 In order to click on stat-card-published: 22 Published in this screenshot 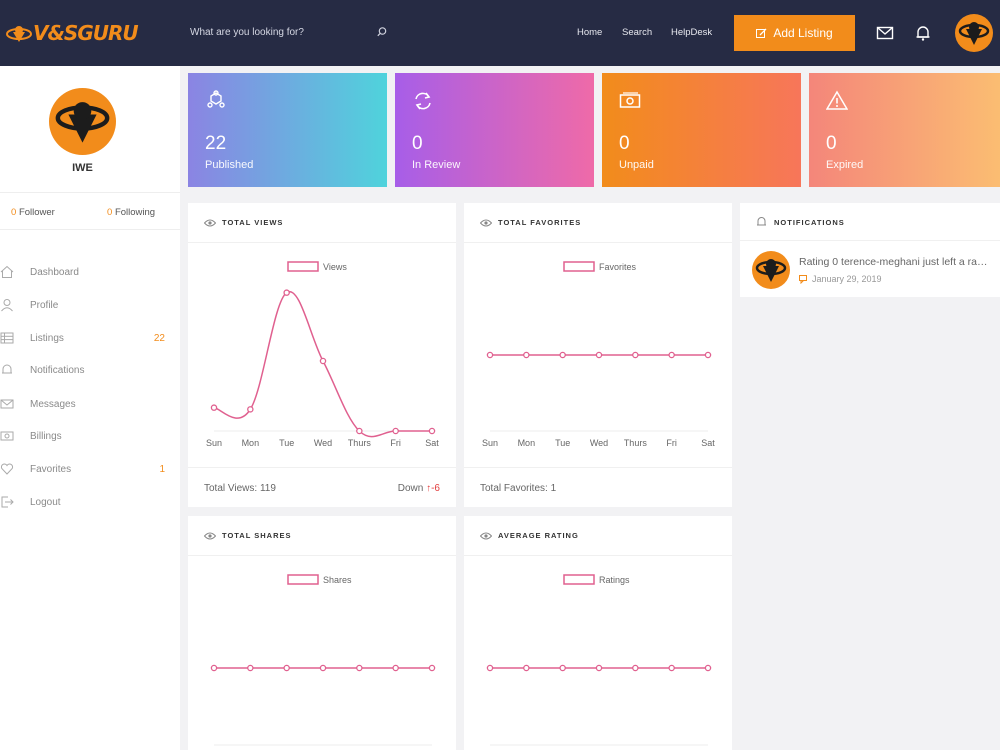, I will do `click(287, 130)`.